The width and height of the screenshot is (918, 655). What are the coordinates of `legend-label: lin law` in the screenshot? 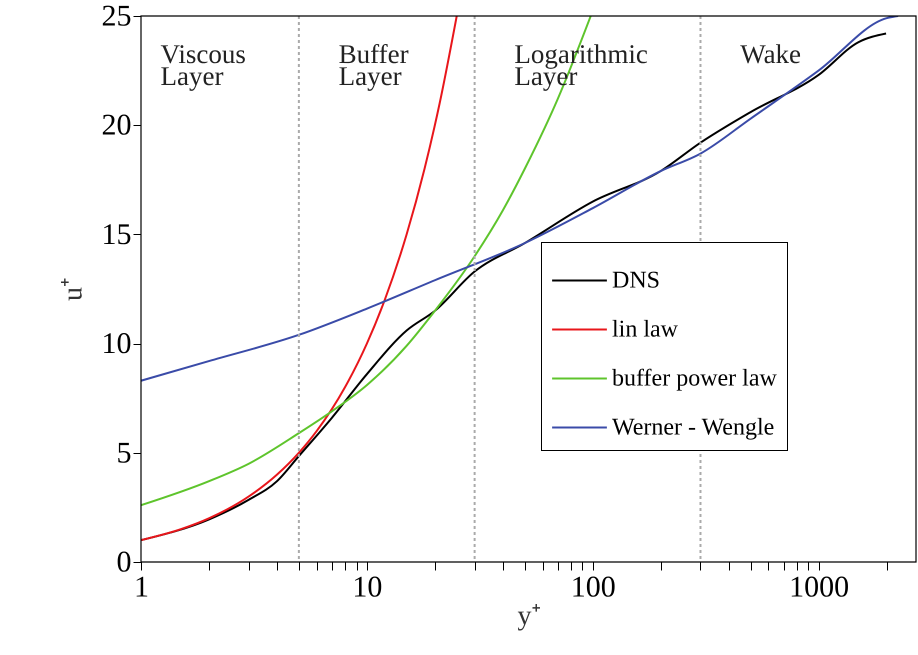 It's located at (645, 329).